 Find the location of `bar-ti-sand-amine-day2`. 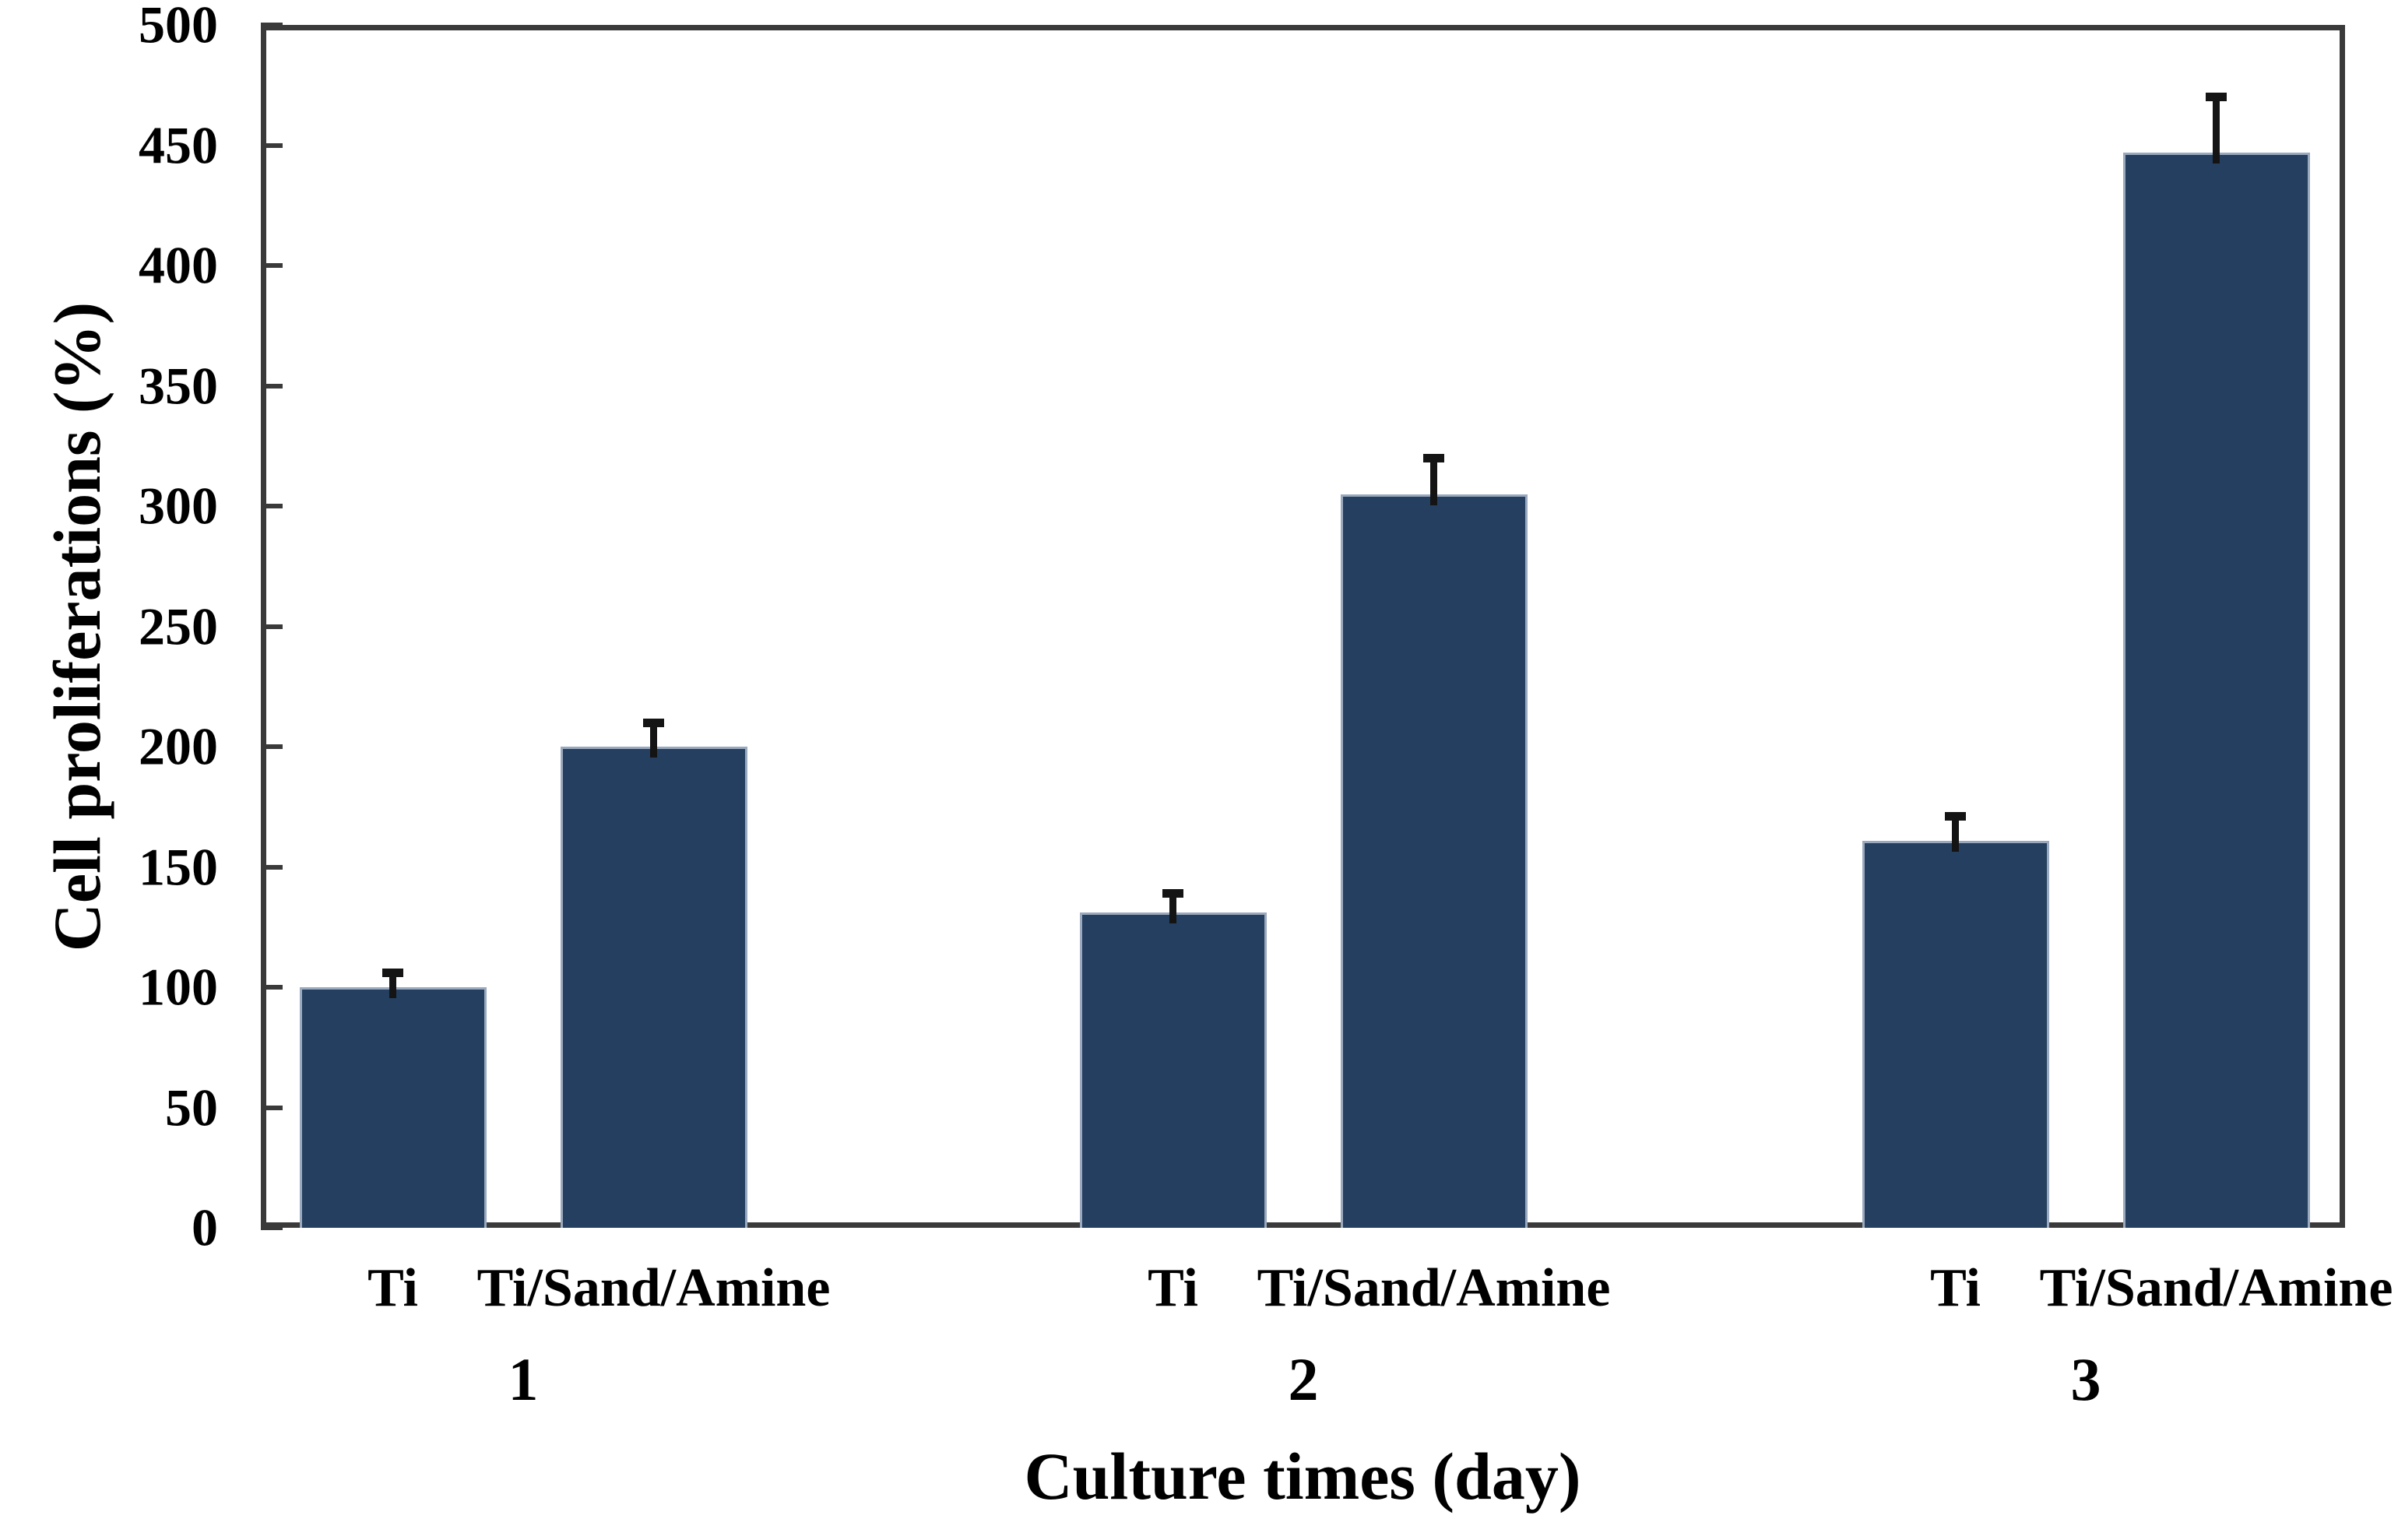

bar-ti-sand-amine-day2 is located at coordinates (1434, 861).